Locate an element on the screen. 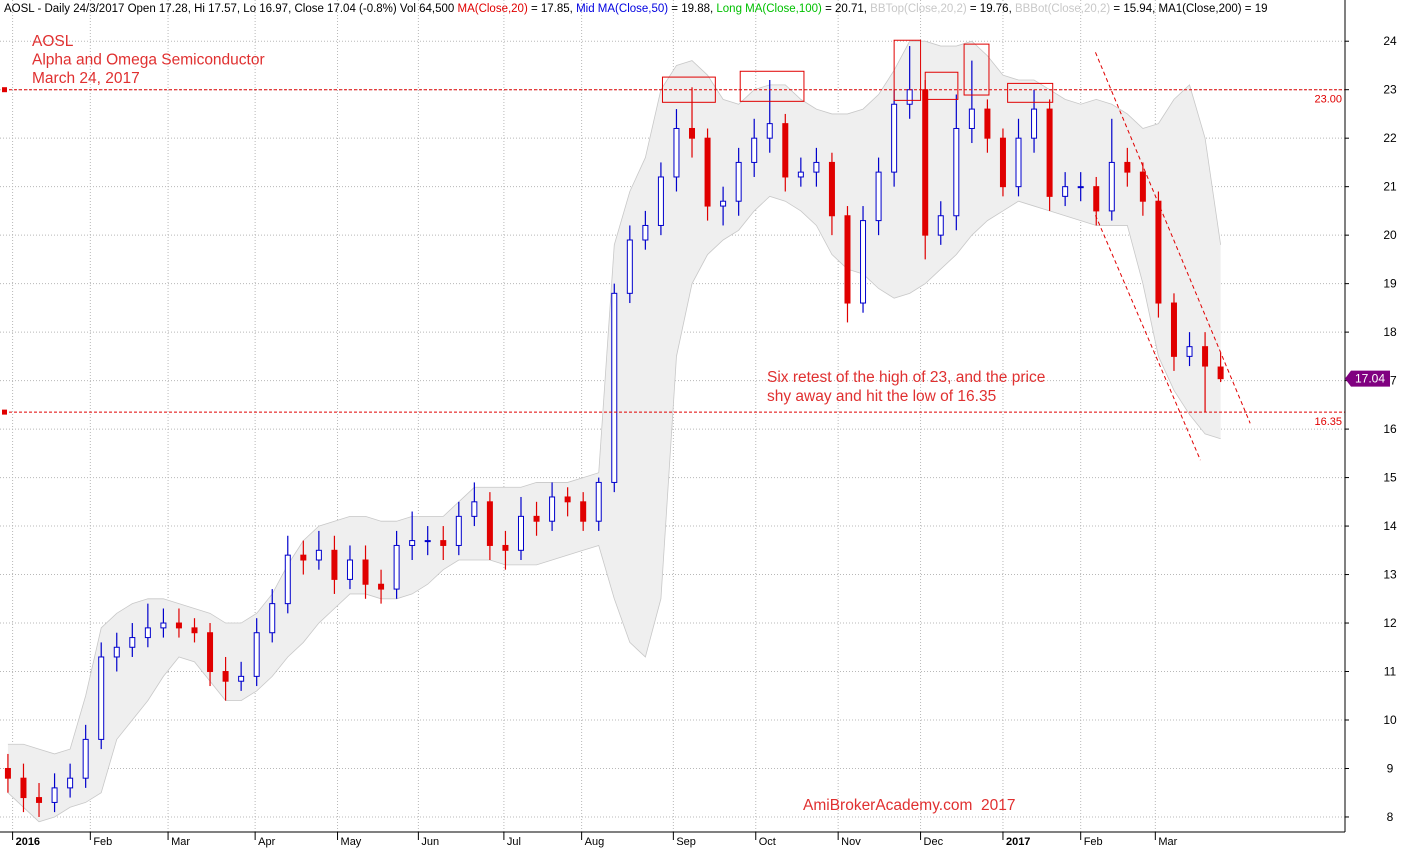 This screenshot has width=1403, height=848. y-tick-label: 12 is located at coordinates (1390, 623).